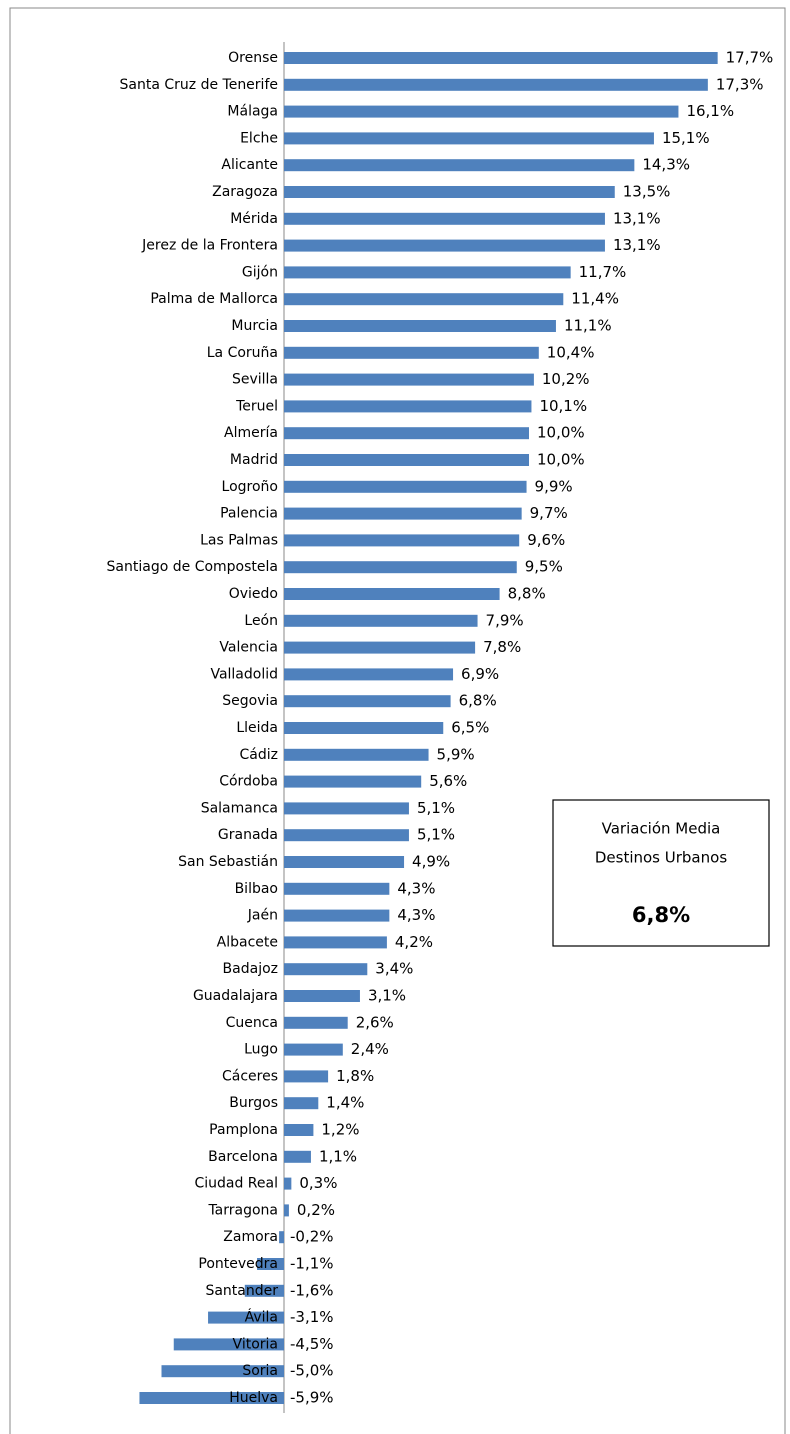 The width and height of the screenshot is (790, 1434). What do you see at coordinates (480, 674) in the screenshot?
I see `value-label: 6,9%` at bounding box center [480, 674].